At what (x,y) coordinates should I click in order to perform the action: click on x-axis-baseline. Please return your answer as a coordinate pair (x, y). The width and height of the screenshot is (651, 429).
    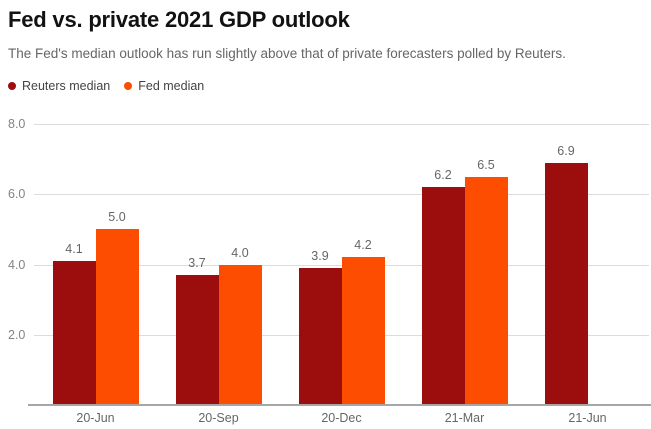
    Looking at the image, I should click on (339, 405).